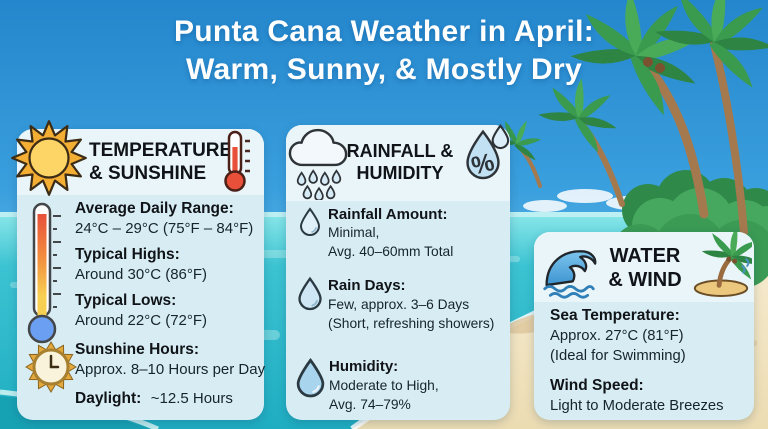  What do you see at coordinates (127, 254) in the screenshot?
I see `stat-label: Typical Highs:` at bounding box center [127, 254].